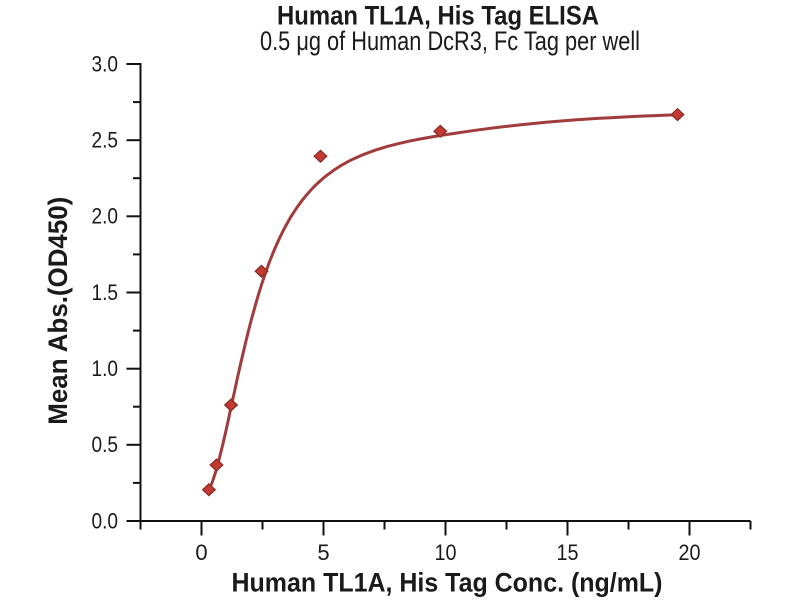 Image resolution: width=800 pixels, height=600 pixels. I want to click on svg-text: 0.5, so click(105, 444).